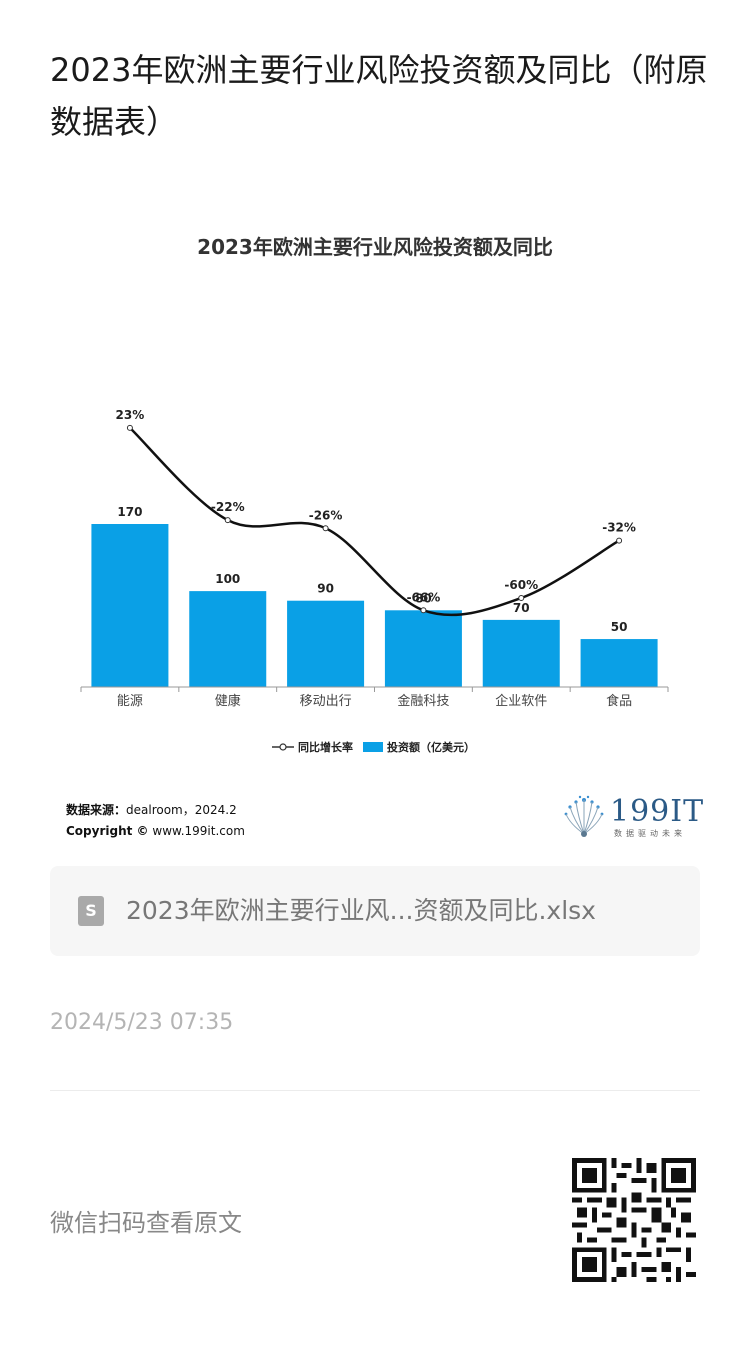  I want to click on legend-label-growth: 同比增长率, so click(325, 747).